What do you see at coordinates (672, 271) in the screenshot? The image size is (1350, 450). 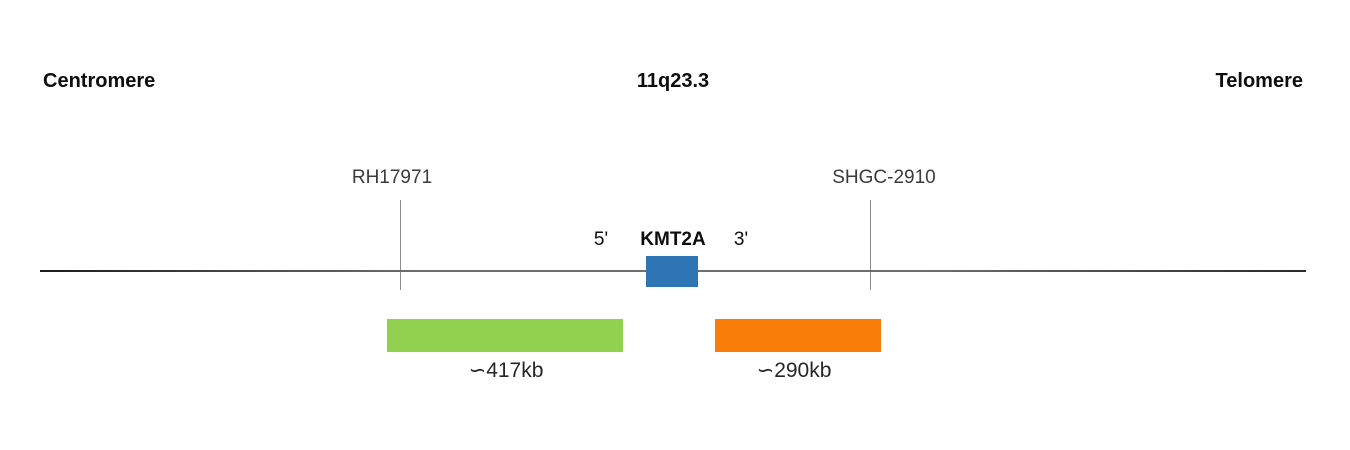 I see `gene-box` at bounding box center [672, 271].